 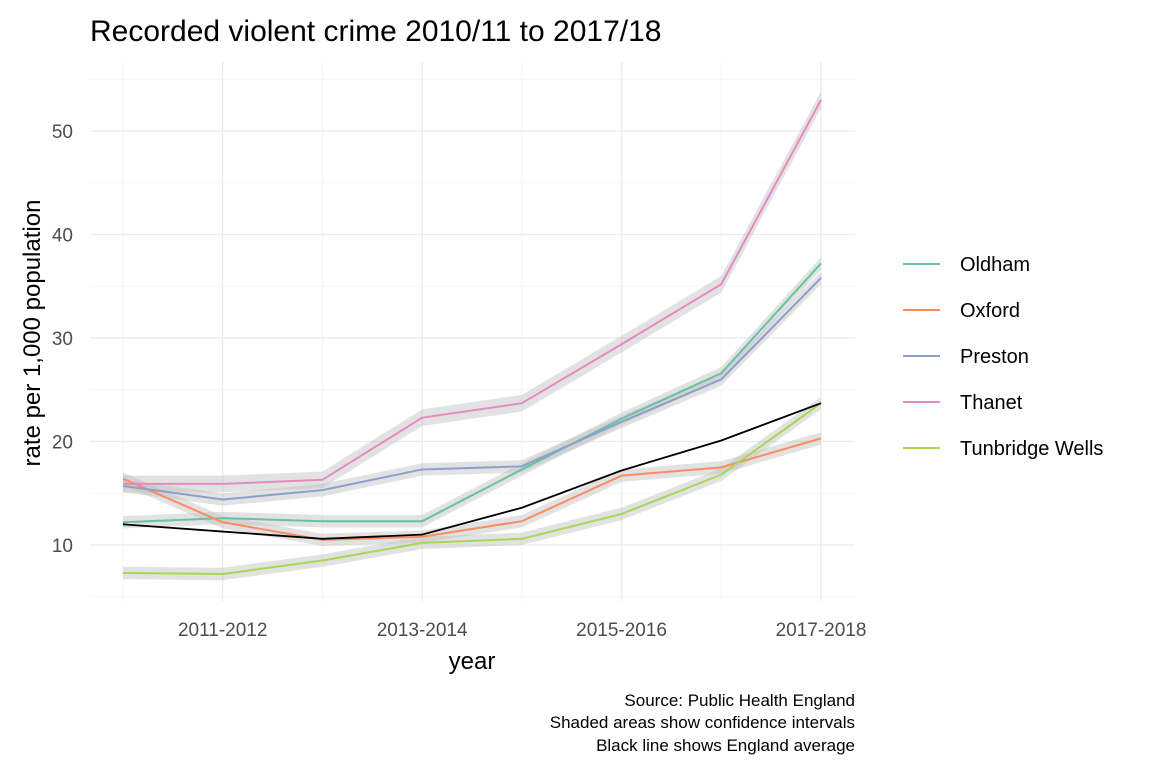 What do you see at coordinates (1031, 449) in the screenshot?
I see `legend-label: Tunbridge Wells` at bounding box center [1031, 449].